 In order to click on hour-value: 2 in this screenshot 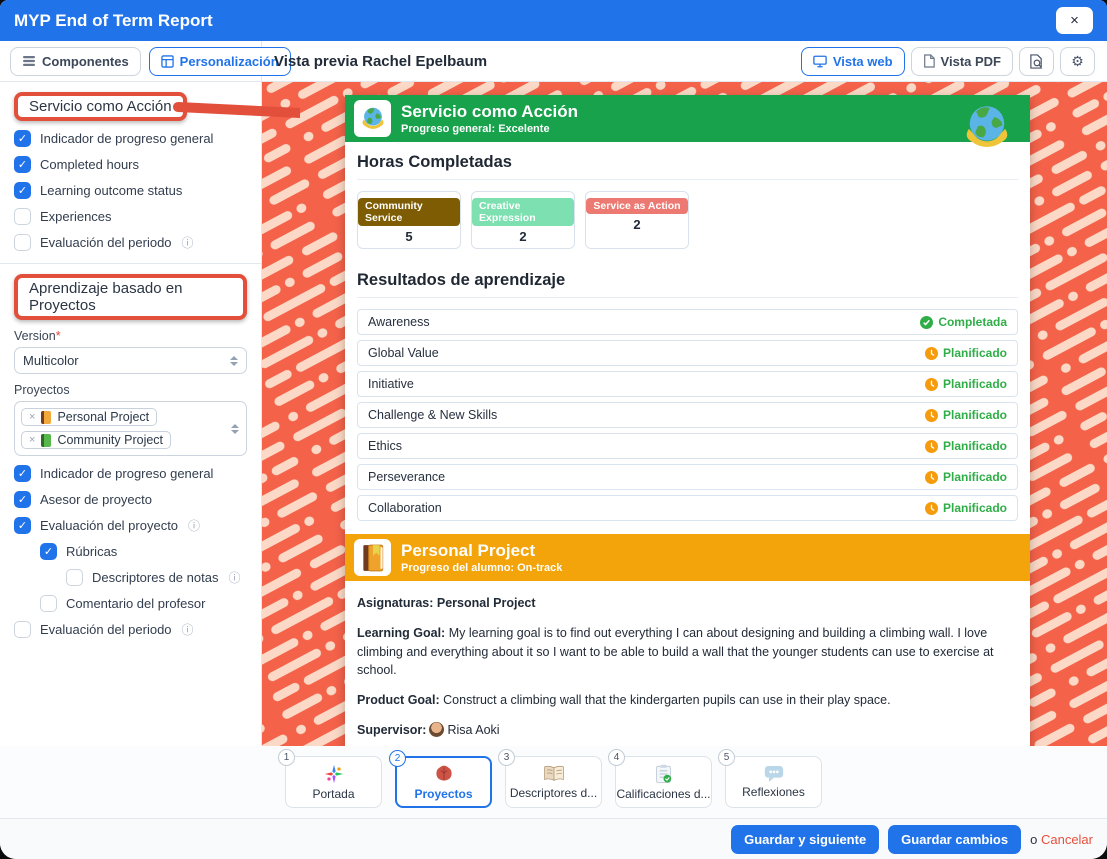, I will do `click(637, 224)`.